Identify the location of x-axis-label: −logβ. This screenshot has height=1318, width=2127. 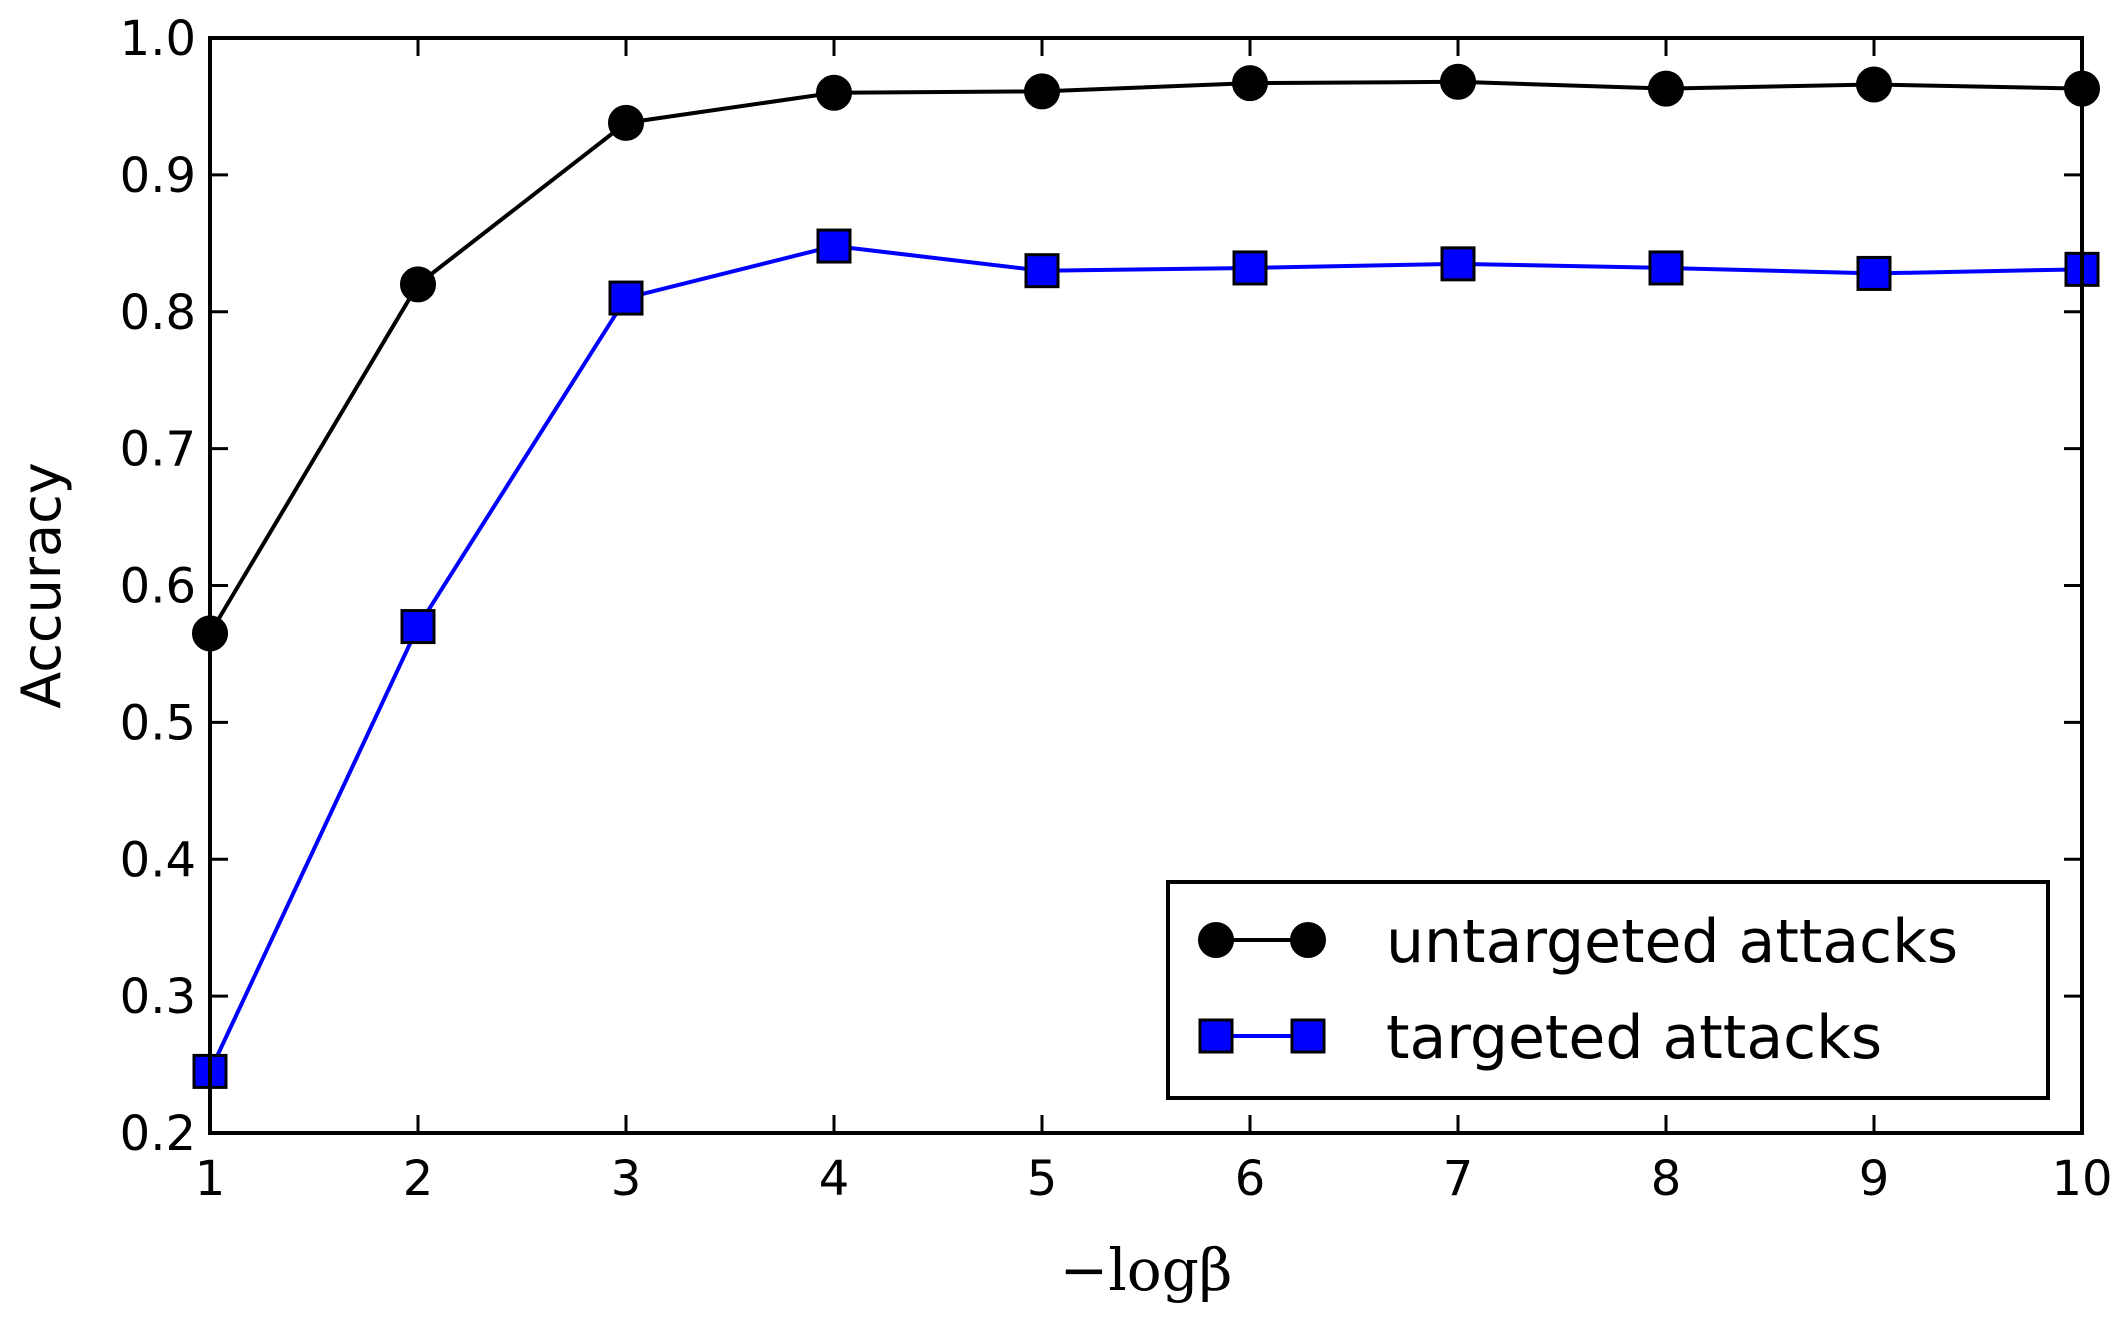
(1146, 1270).